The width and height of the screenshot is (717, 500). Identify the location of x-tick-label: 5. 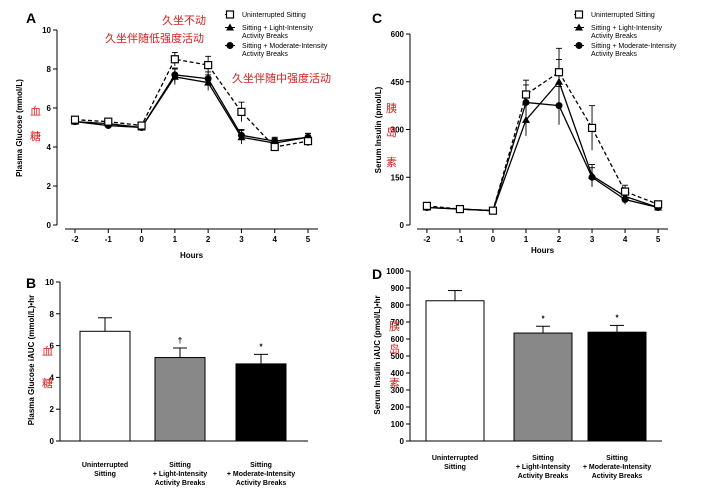
(308, 239).